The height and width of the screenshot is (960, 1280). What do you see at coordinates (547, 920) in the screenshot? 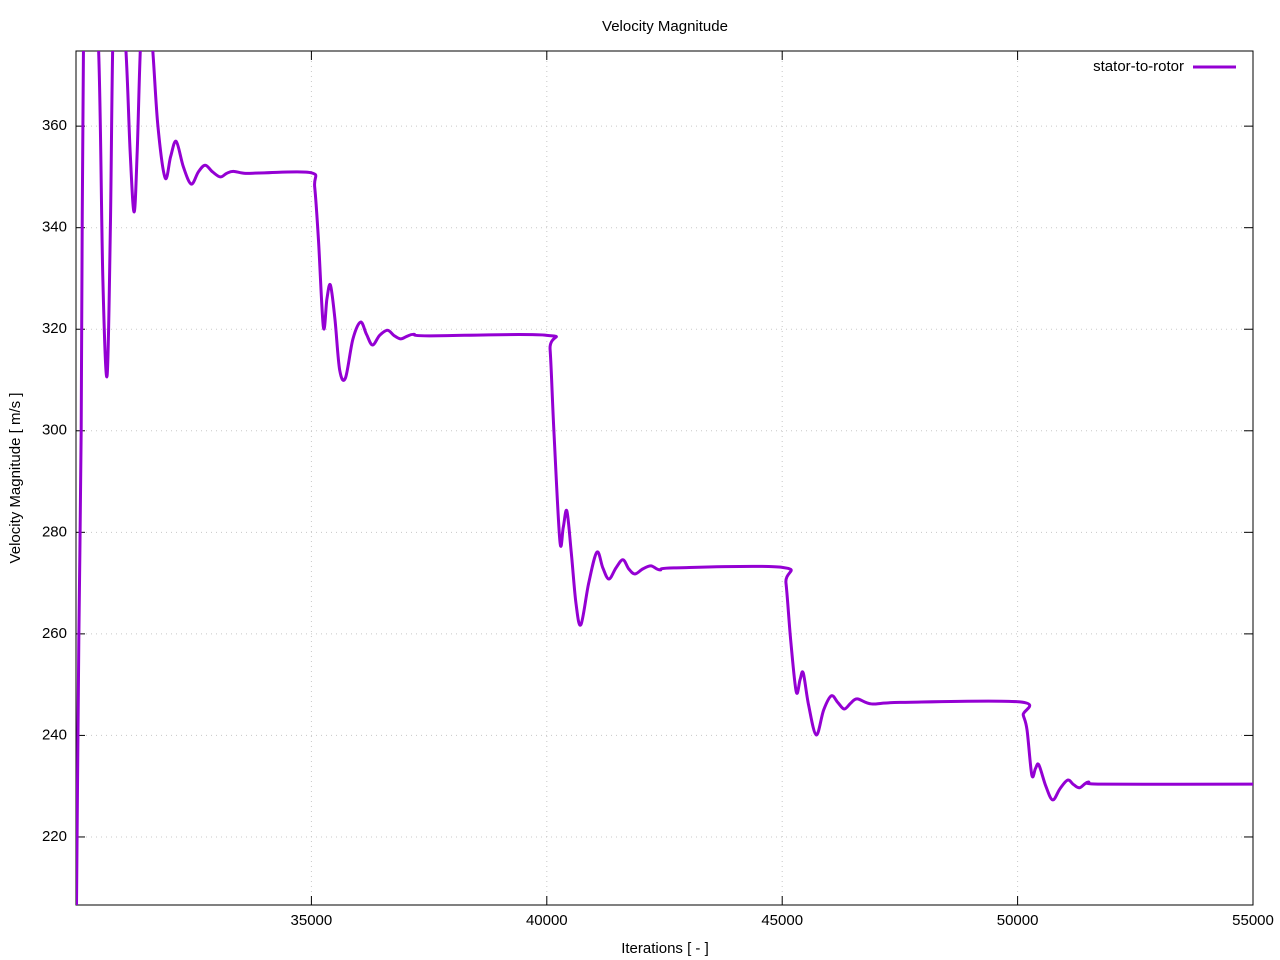
I see `x-tick-label: 40000` at bounding box center [547, 920].